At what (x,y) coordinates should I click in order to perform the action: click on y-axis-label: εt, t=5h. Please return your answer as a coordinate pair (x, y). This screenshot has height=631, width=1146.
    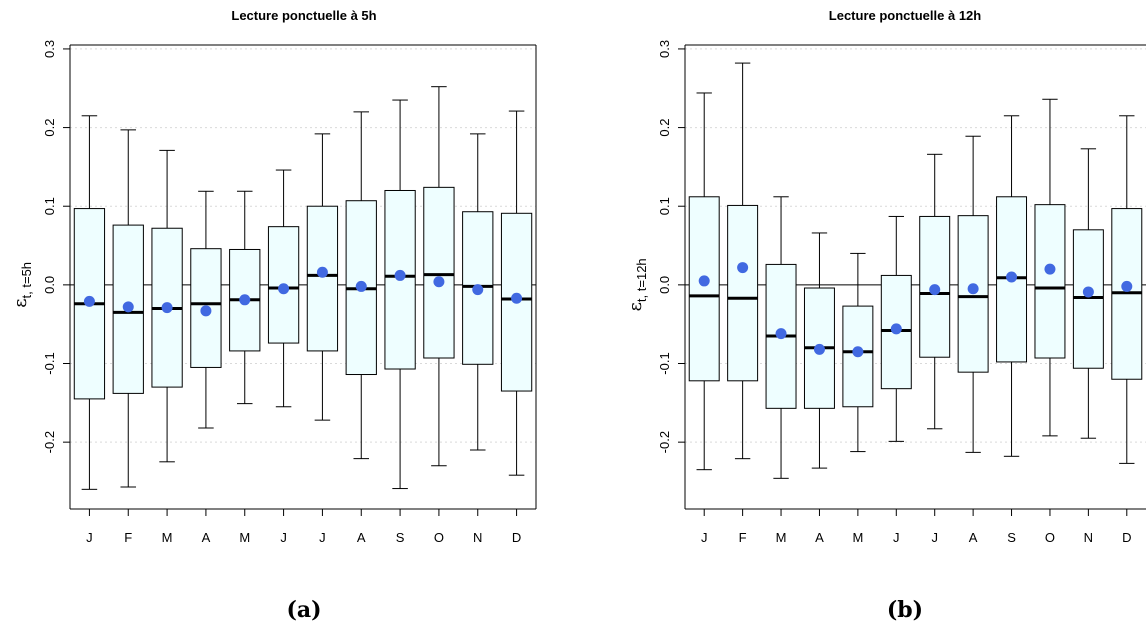
    Looking at the image, I should click on (22, 285).